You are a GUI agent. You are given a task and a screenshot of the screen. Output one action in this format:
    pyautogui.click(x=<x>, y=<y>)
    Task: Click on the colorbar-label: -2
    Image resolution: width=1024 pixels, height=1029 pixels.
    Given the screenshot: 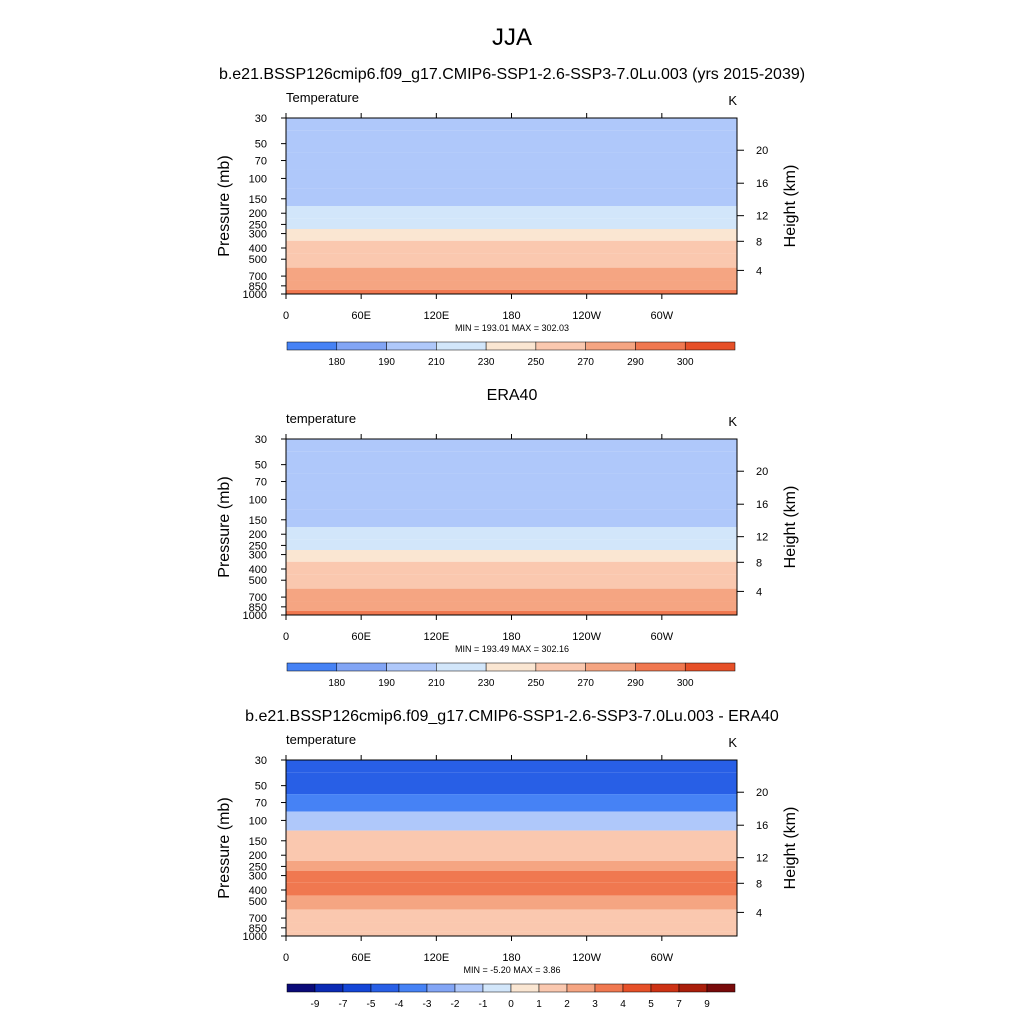 What is the action you would take?
    pyautogui.click(x=455, y=1004)
    